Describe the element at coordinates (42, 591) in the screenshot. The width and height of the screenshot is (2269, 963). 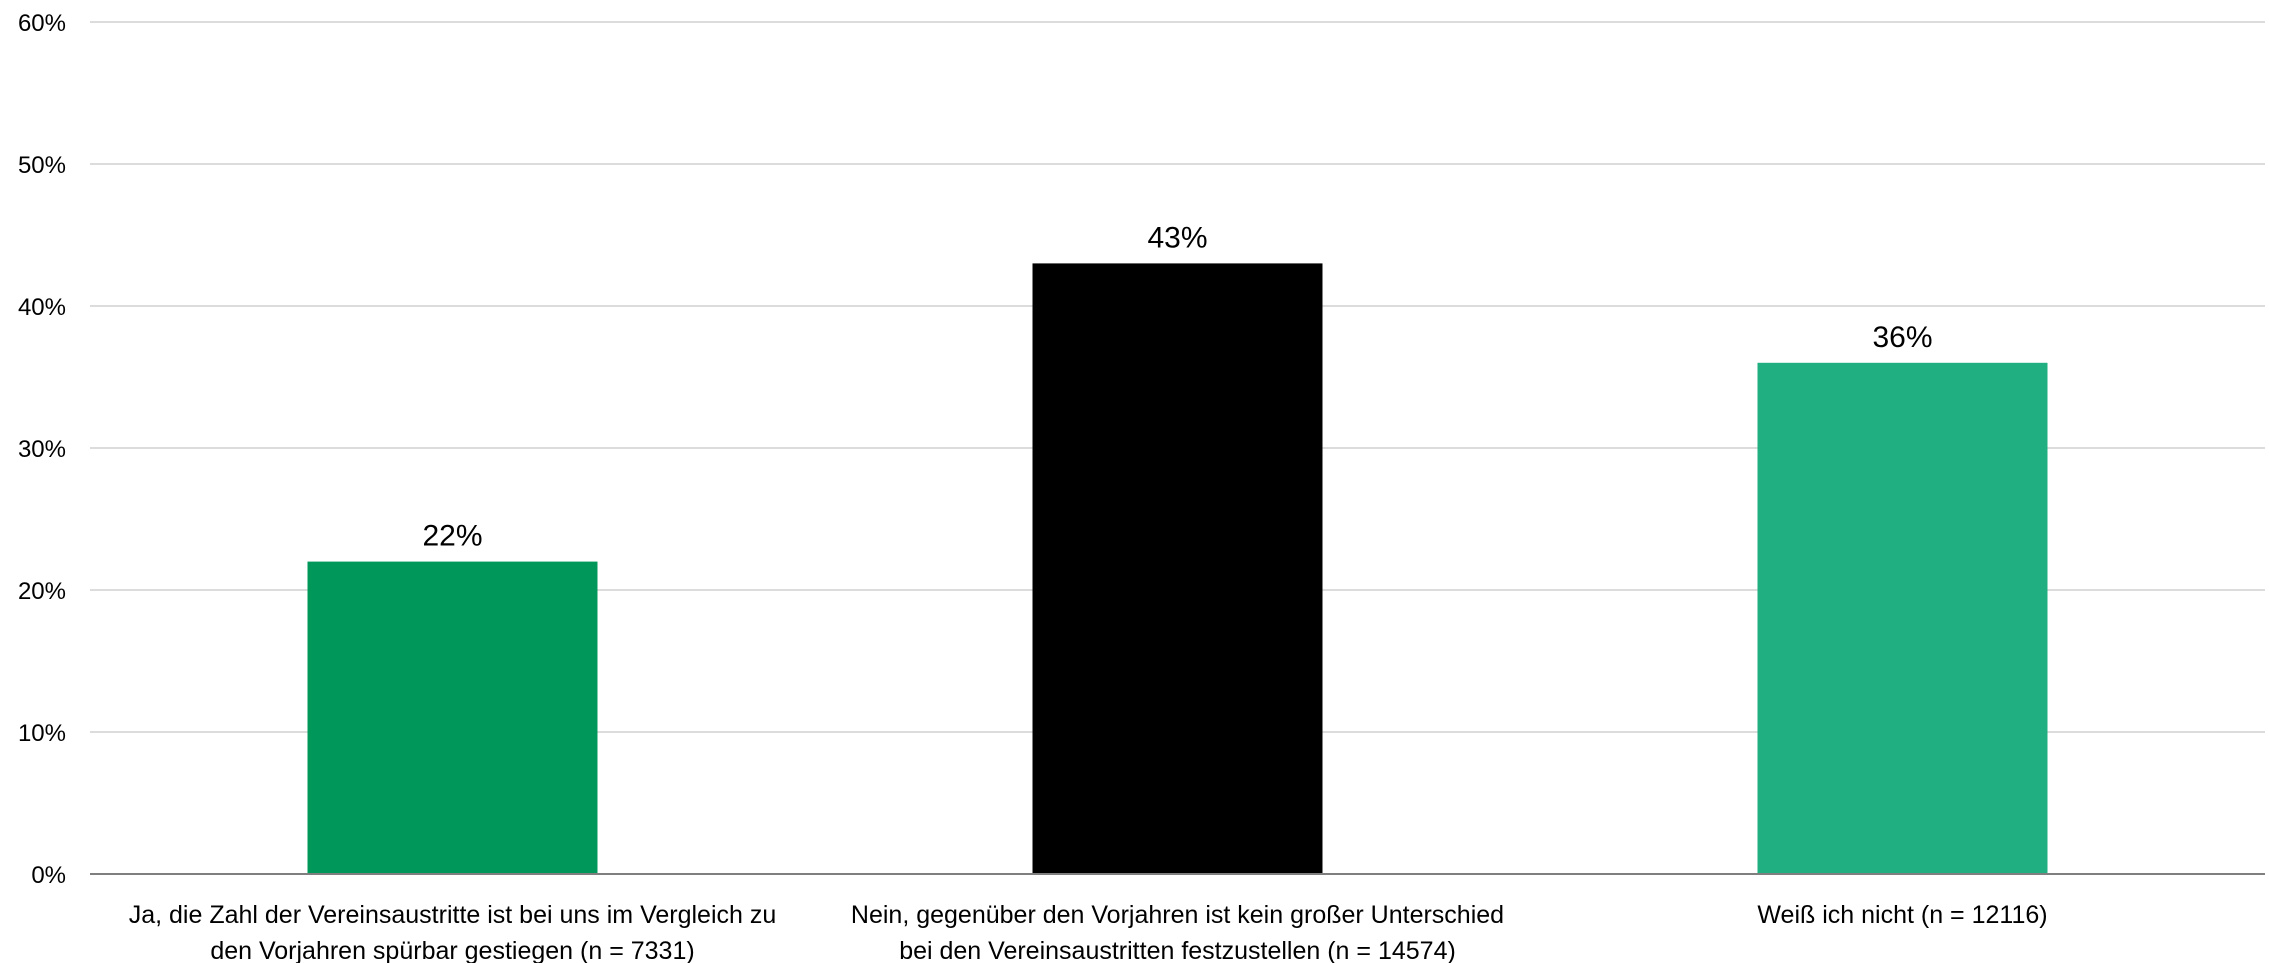
I see `y-tick-label: 20%` at that location.